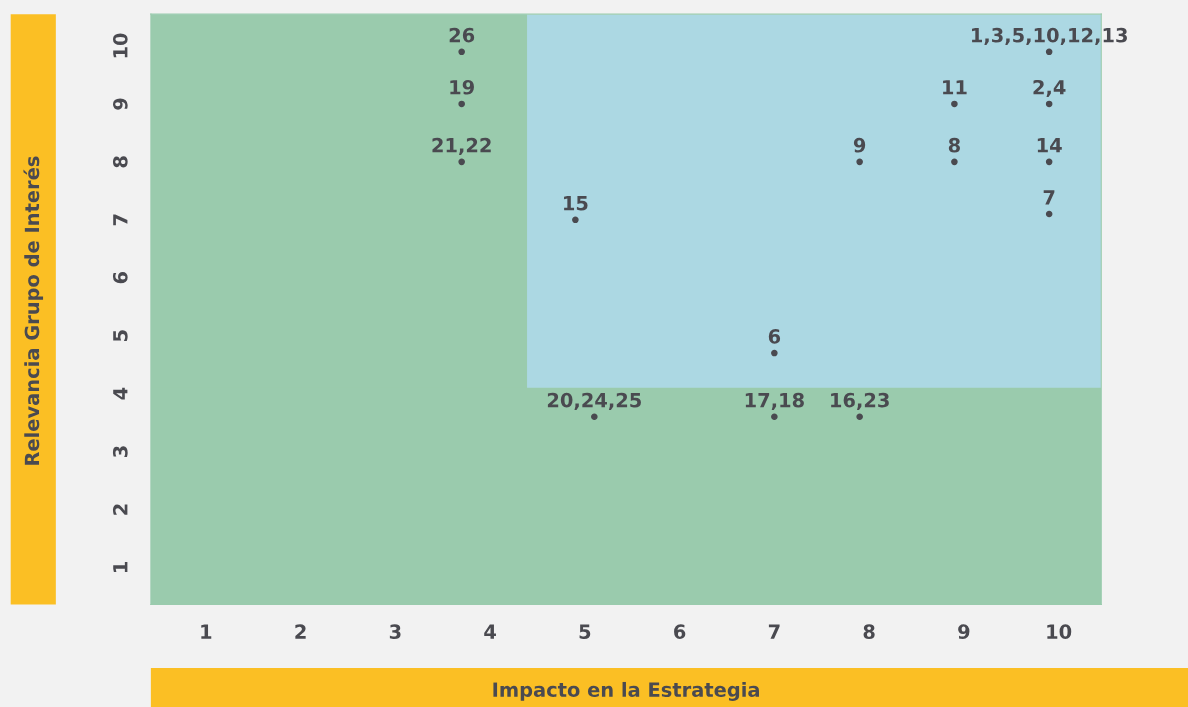  Describe the element at coordinates (576, 203) in the screenshot. I see `series-label: 15` at that location.